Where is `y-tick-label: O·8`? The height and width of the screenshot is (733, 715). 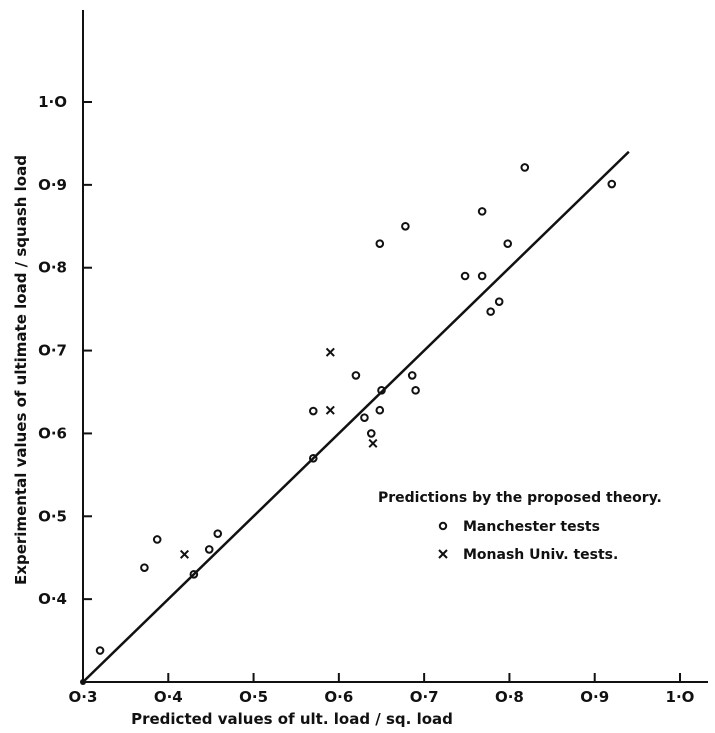 y-tick-label: O·8 is located at coordinates (52, 268).